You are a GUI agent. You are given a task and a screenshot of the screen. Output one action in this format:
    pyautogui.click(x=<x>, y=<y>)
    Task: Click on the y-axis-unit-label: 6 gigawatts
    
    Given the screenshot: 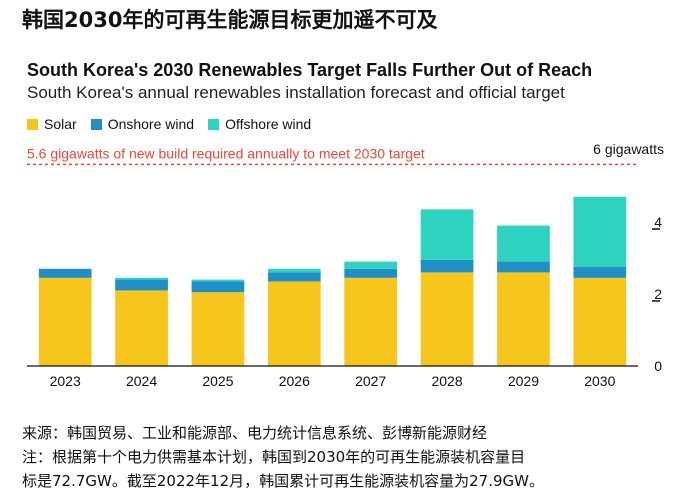 What is the action you would take?
    pyautogui.click(x=628, y=149)
    